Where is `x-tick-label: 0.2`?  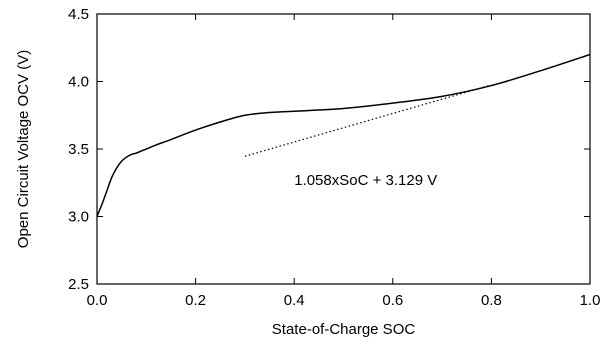
x-tick-label: 0.2 is located at coordinates (195, 300).